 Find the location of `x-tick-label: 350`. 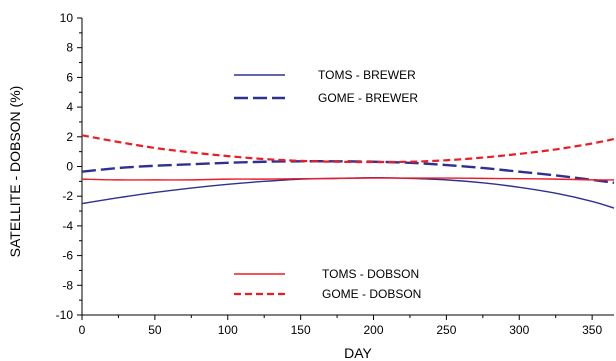

x-tick-label: 350 is located at coordinates (592, 330).